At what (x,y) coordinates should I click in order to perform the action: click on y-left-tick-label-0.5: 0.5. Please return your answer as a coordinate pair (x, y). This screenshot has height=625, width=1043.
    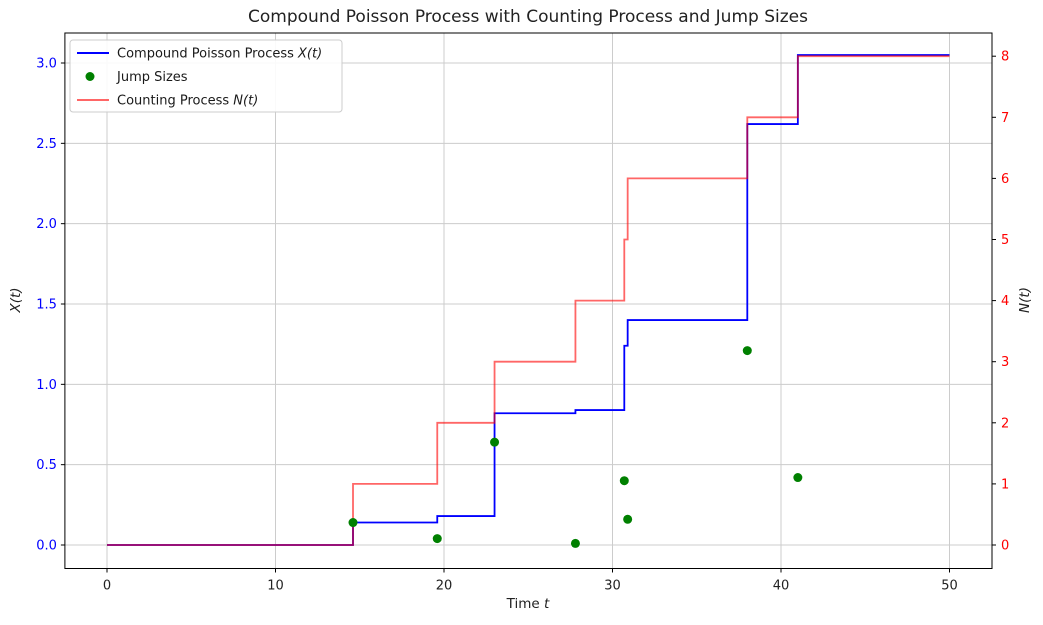
    Looking at the image, I should click on (46, 465).